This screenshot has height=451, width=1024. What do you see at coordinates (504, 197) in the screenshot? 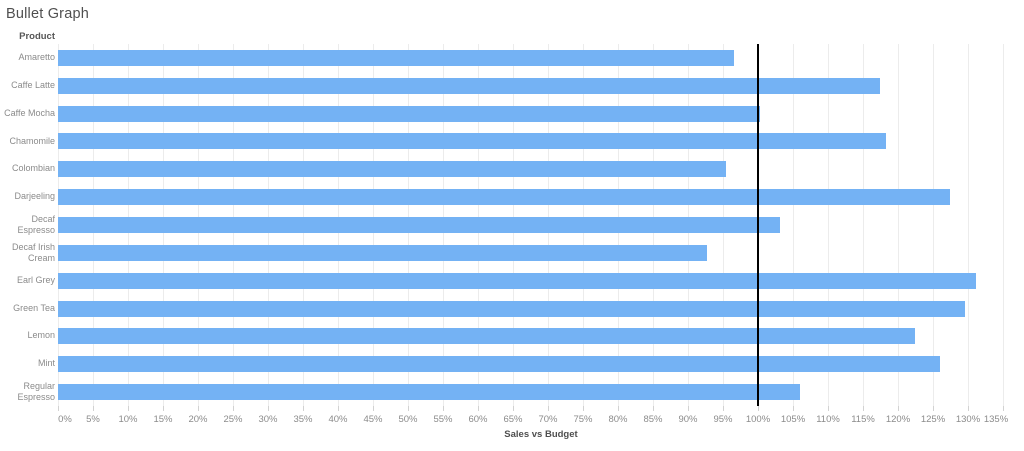
I see `bar-darjeeling` at bounding box center [504, 197].